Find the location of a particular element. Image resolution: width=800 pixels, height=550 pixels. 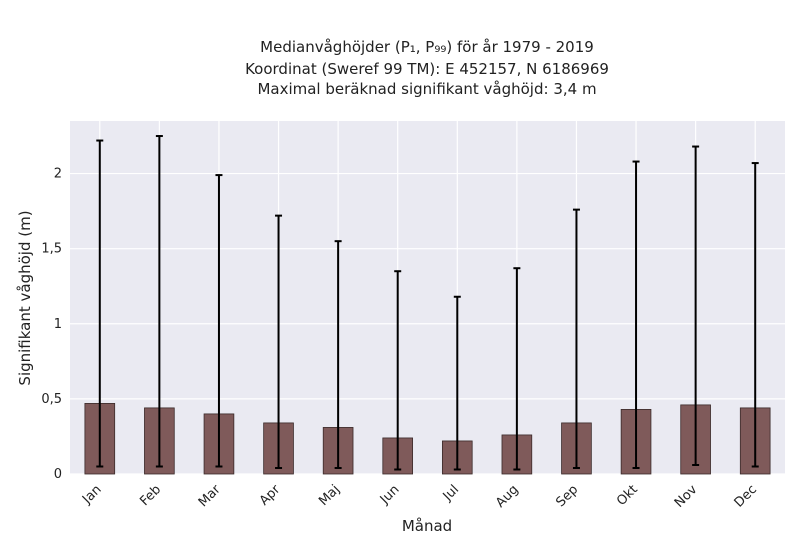

error-bar-jul is located at coordinates (457, 383).